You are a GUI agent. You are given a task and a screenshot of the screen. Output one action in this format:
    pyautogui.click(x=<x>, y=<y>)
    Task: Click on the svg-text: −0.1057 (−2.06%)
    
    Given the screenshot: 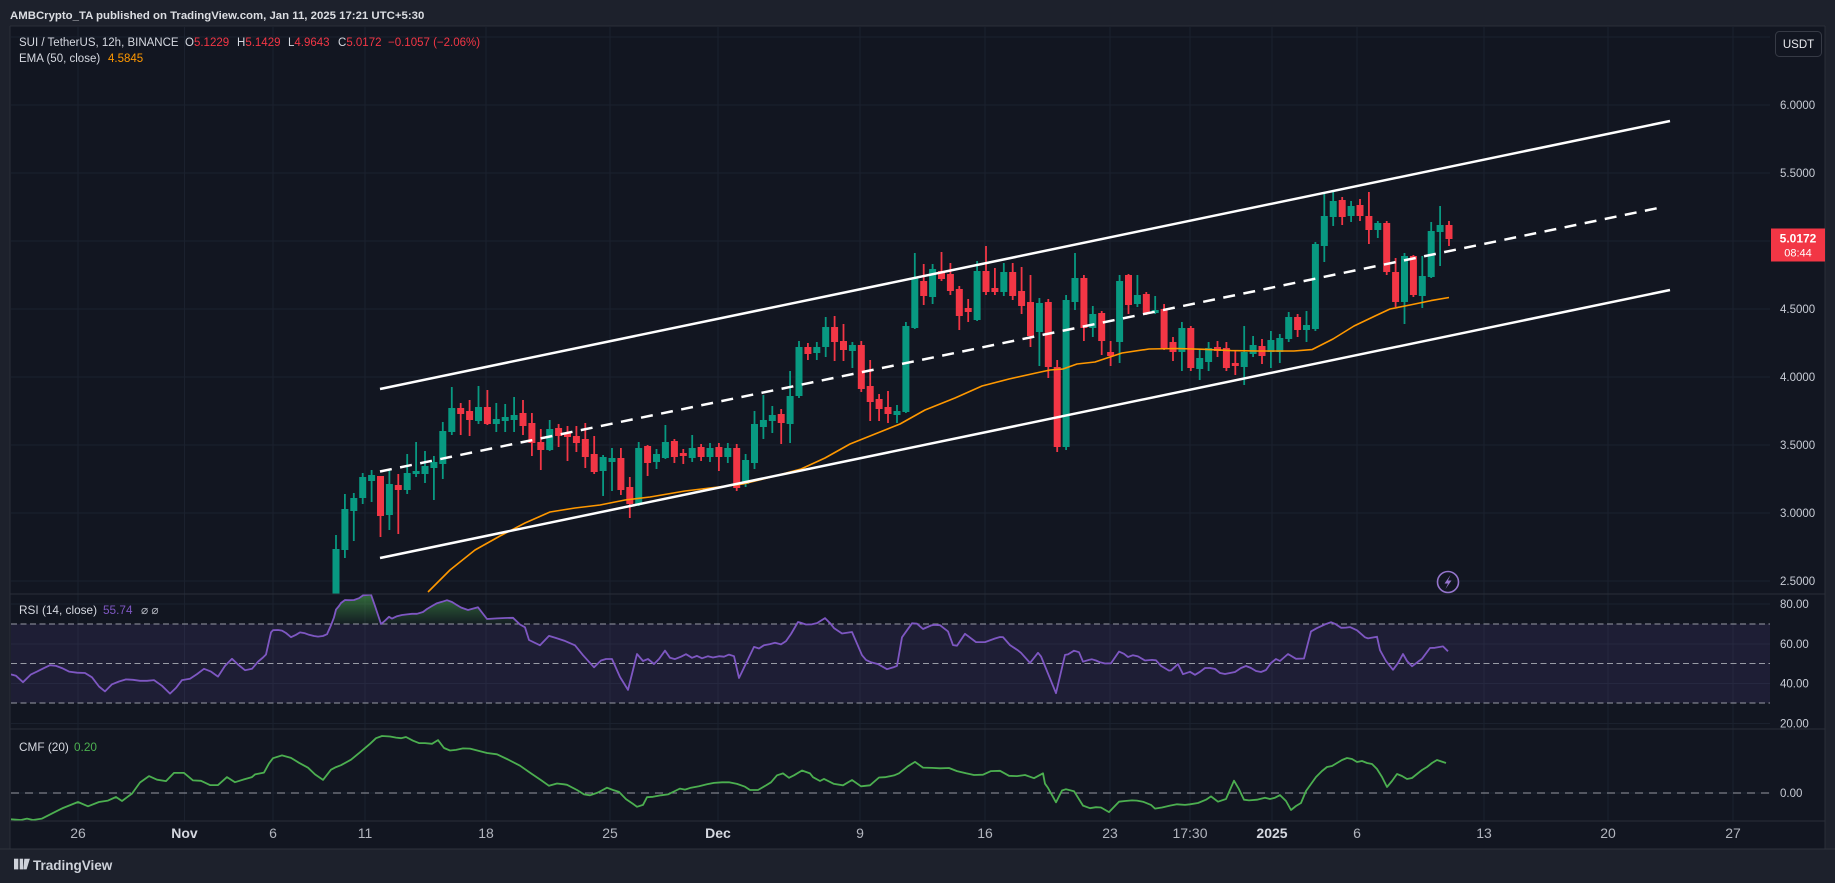 What is the action you would take?
    pyautogui.click(x=434, y=43)
    